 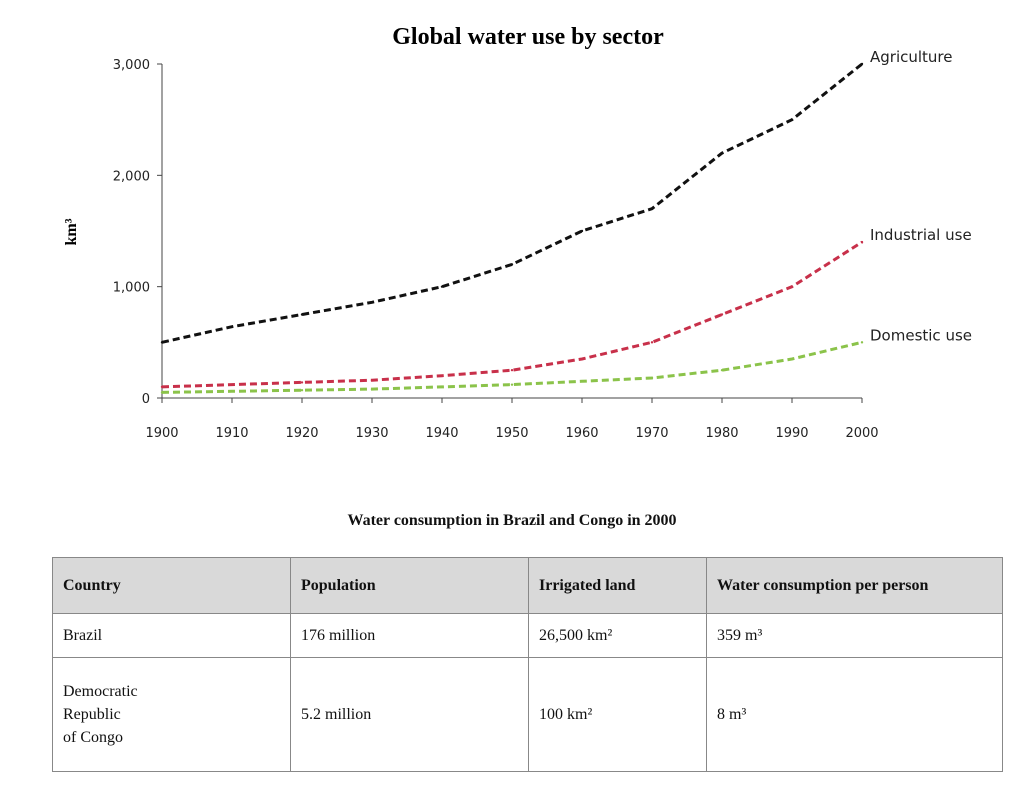 I want to click on column-header-irrigated-land: Irrigated land, so click(x=617, y=585).